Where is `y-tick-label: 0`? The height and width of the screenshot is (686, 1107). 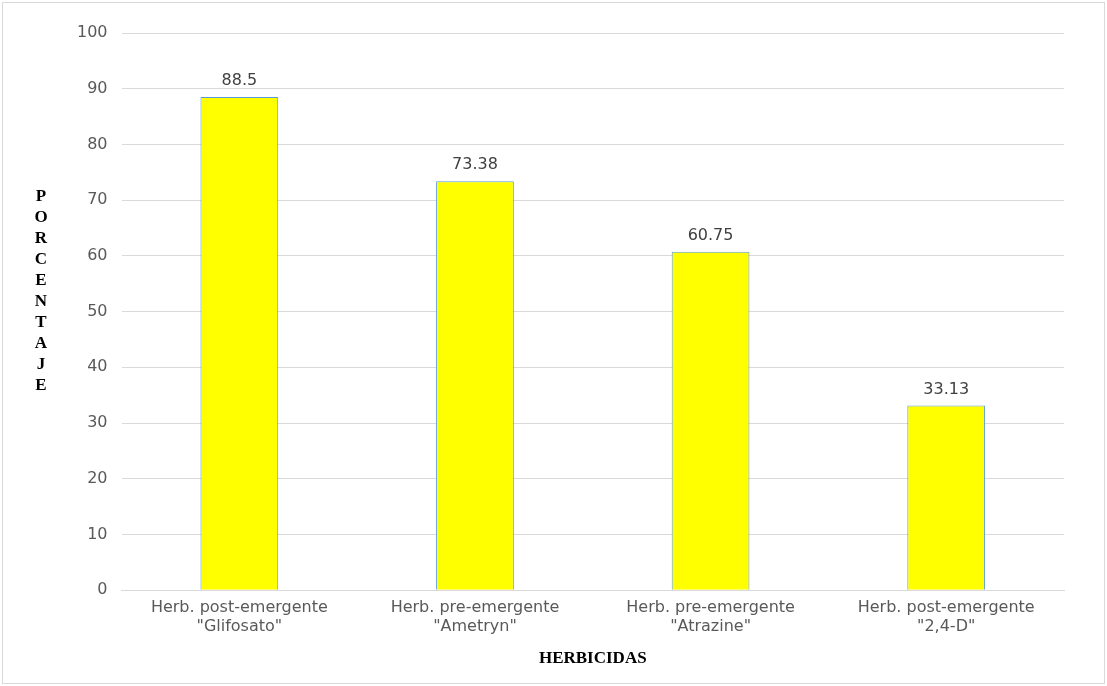
y-tick-label: 0 is located at coordinates (102, 589).